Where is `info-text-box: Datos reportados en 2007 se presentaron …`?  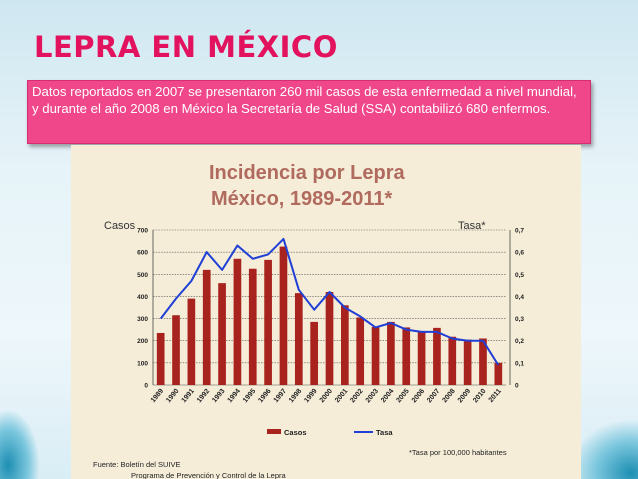
info-text-box: Datos reportados en 2007 se presentaron … is located at coordinates (309, 112).